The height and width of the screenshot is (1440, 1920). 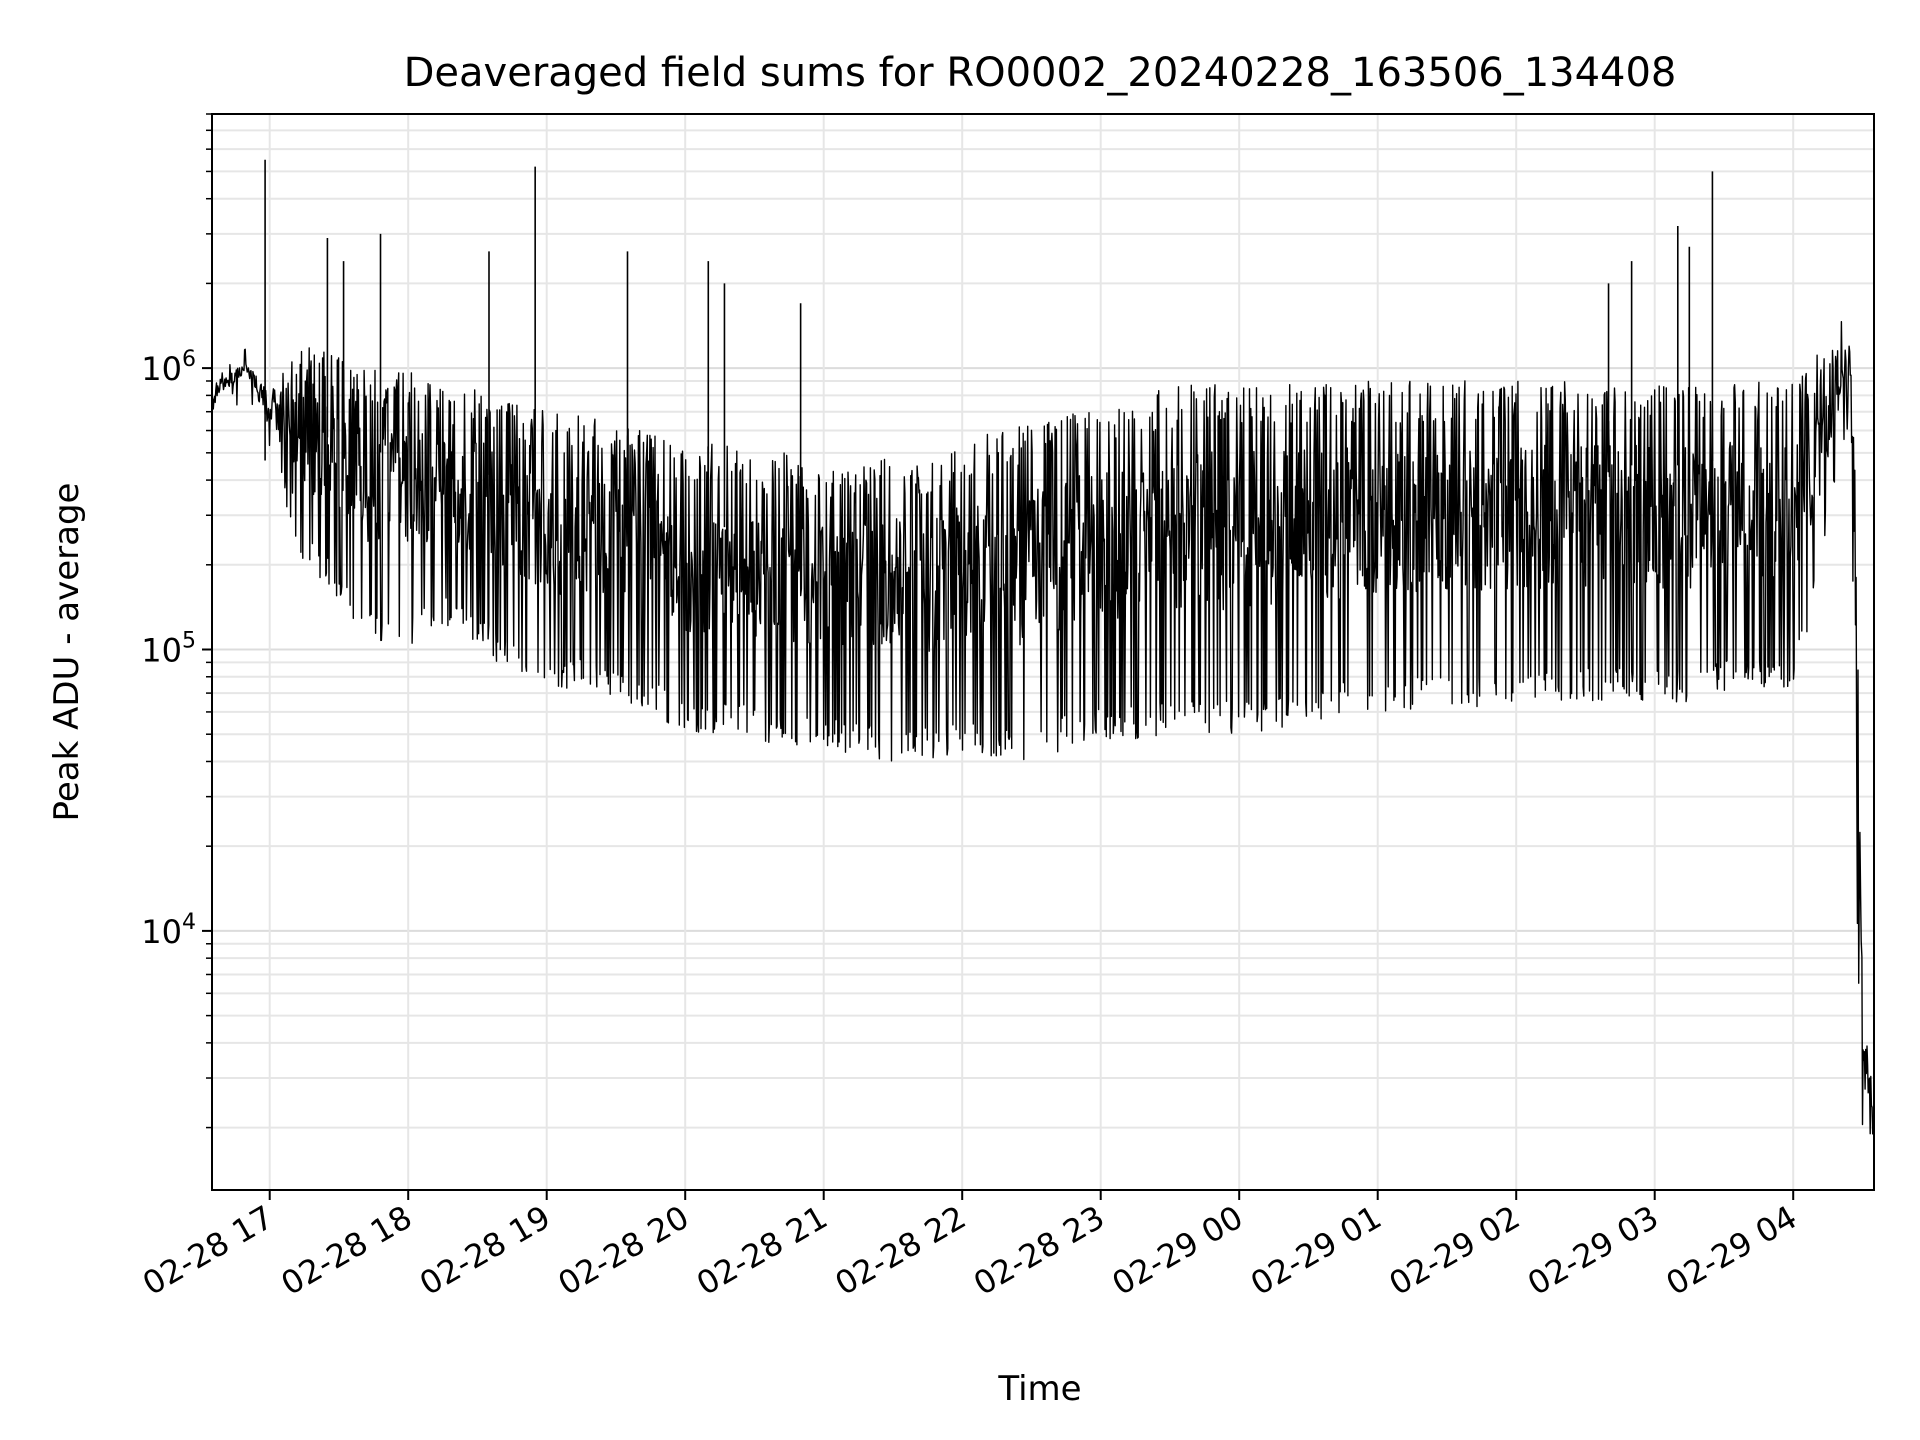 What do you see at coordinates (168, 367) in the screenshot?
I see `y-tick-label: 106` at bounding box center [168, 367].